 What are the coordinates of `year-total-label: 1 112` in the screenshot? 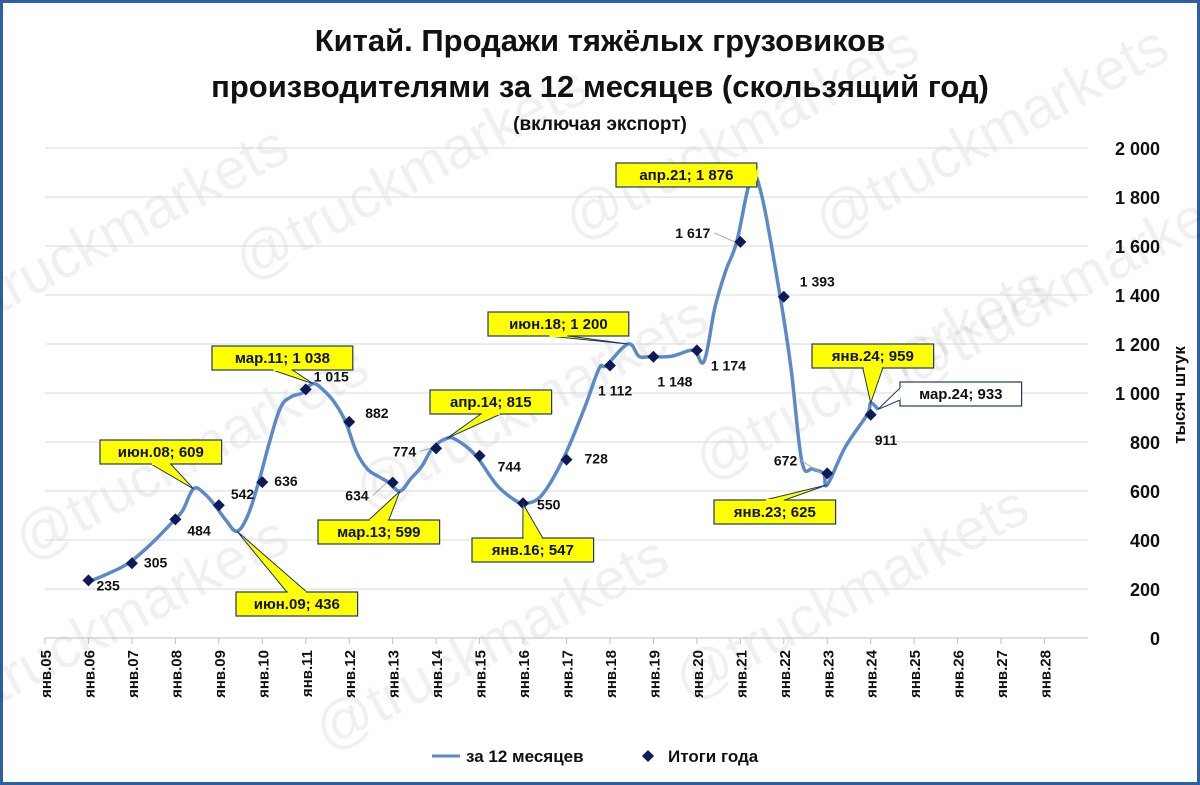 It's located at (615, 391).